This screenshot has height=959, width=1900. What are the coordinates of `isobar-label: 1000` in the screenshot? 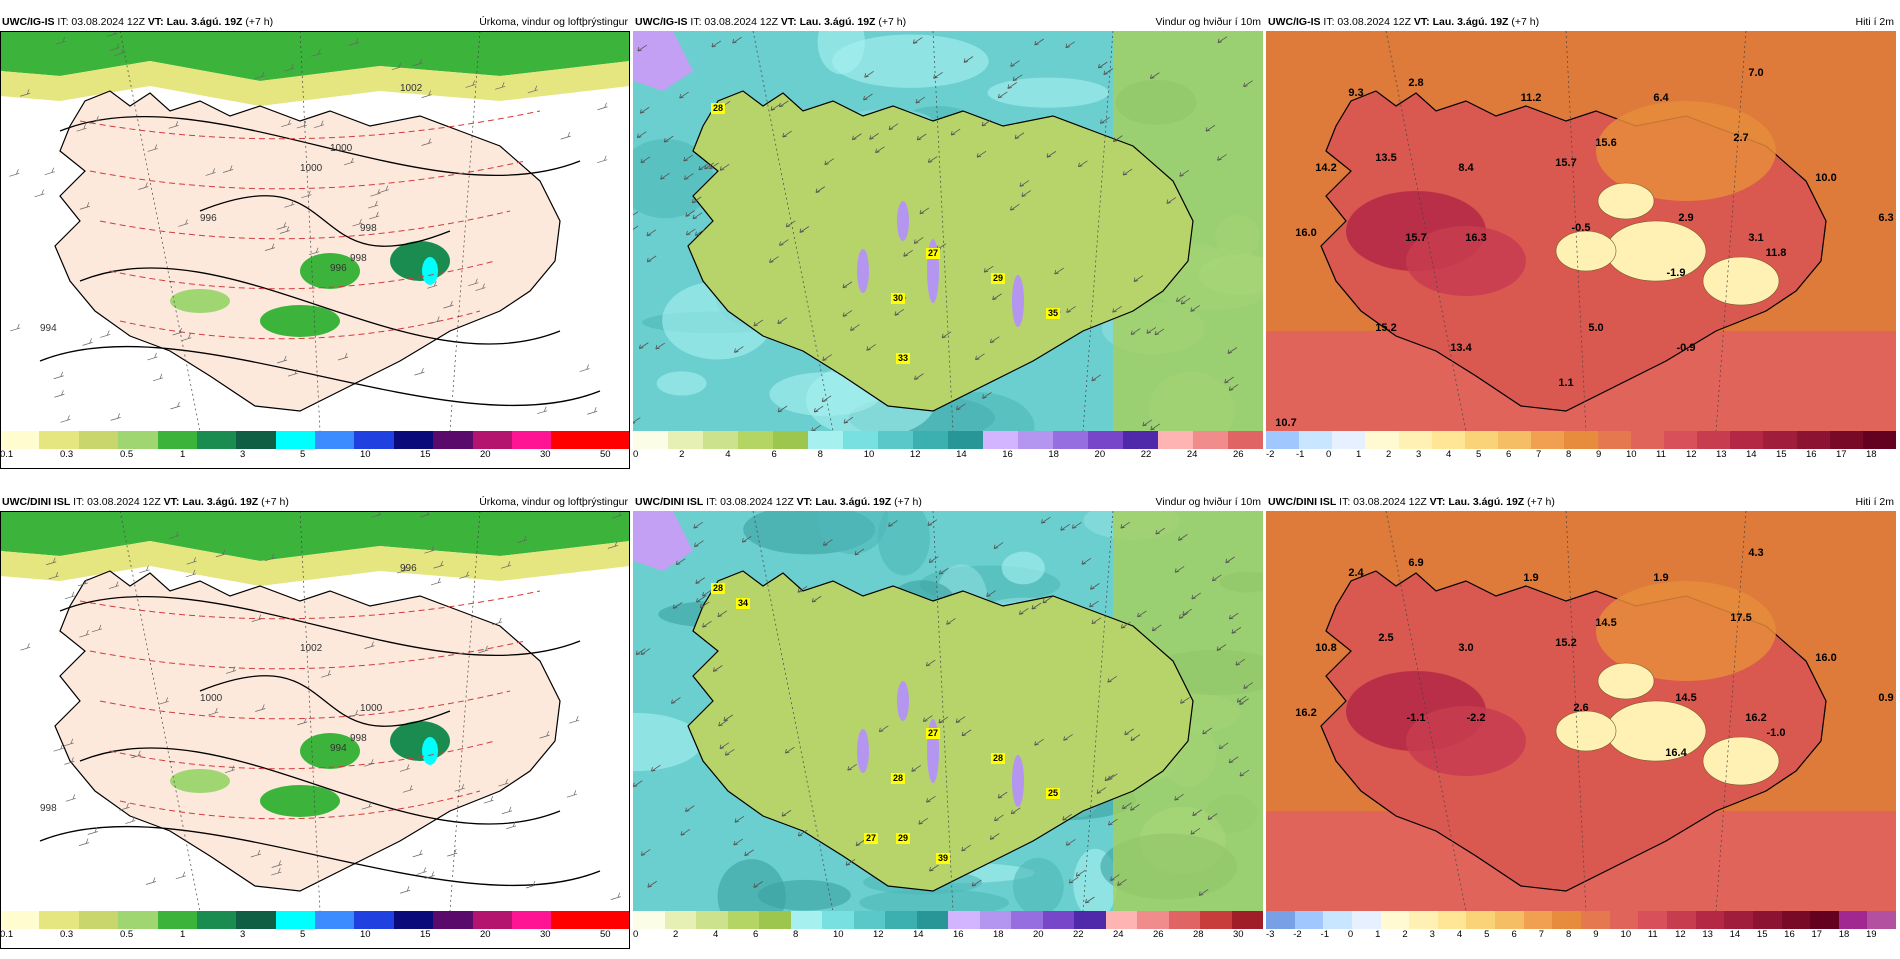 It's located at (211, 698).